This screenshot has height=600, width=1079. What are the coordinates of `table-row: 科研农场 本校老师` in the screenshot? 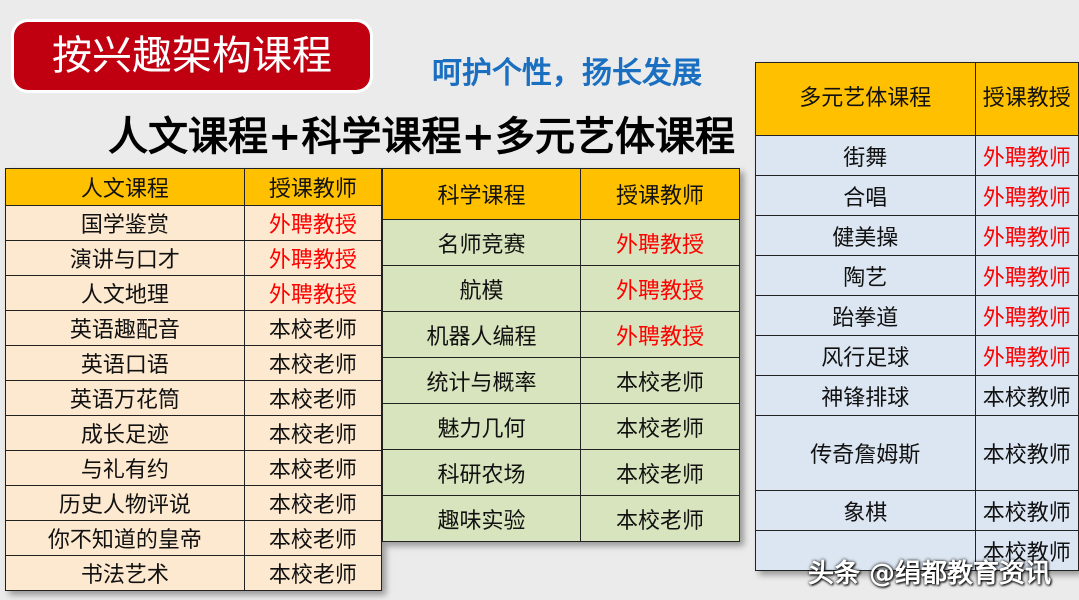 It's located at (560, 472).